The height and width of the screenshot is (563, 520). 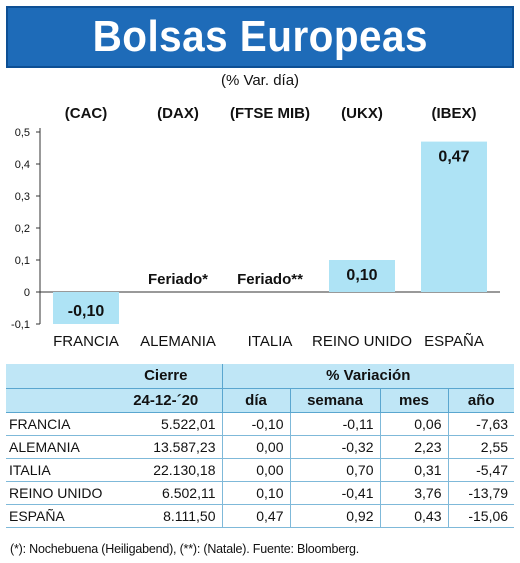 What do you see at coordinates (255, 493) in the screenshot?
I see `table-cell: 0,10` at bounding box center [255, 493].